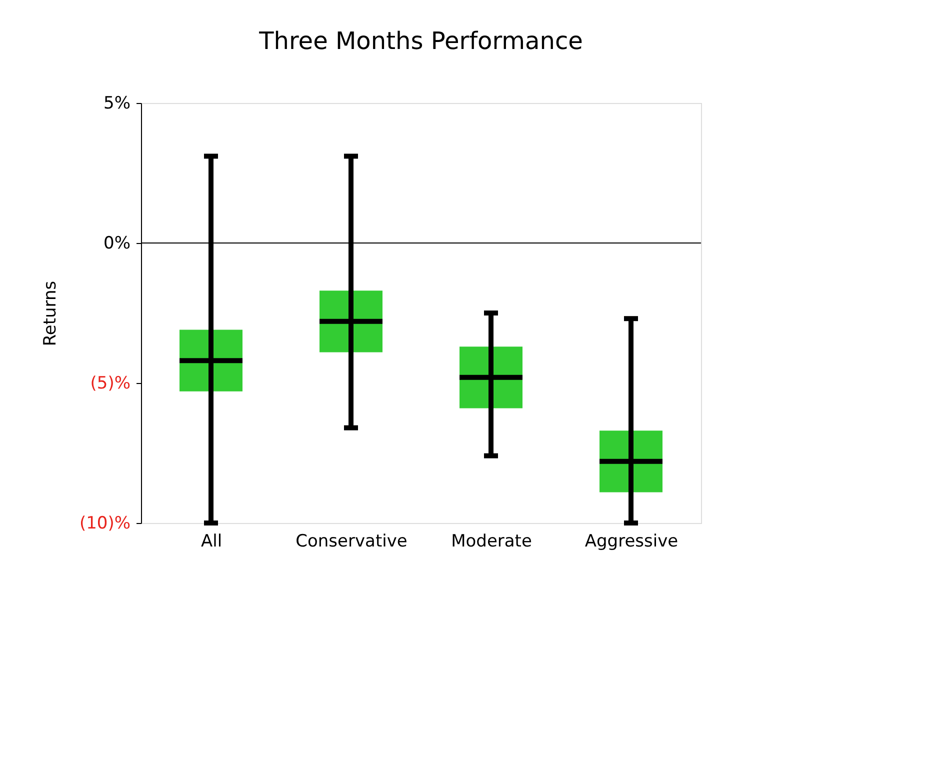 The image size is (930, 760). What do you see at coordinates (352, 542) in the screenshot?
I see `x-tick-label: Conservative` at bounding box center [352, 542].